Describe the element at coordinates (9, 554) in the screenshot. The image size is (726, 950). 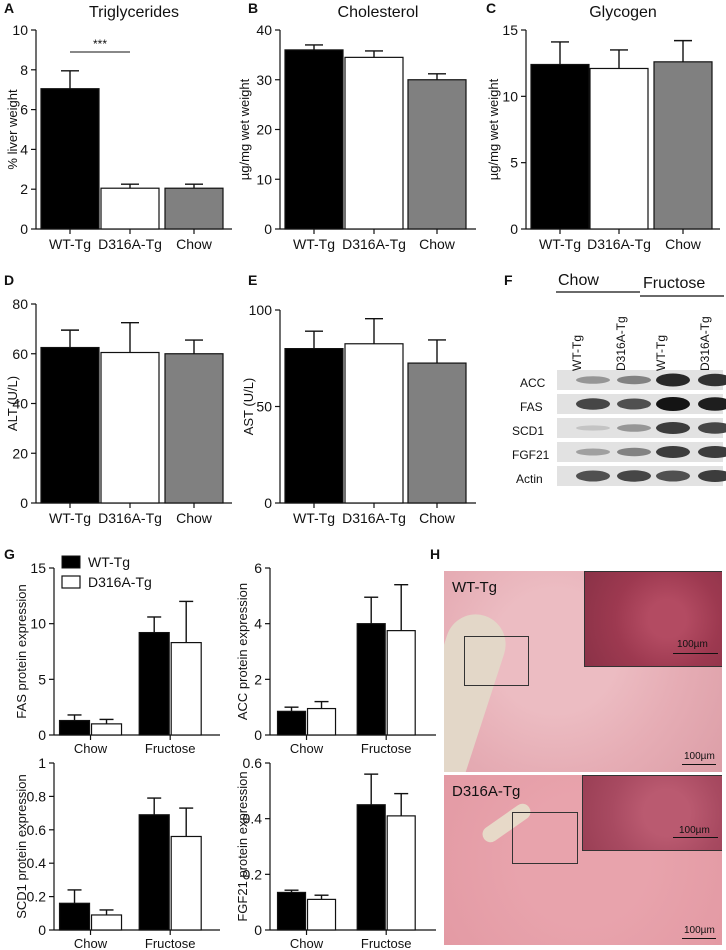
I see `panel-letter-g: G` at that location.